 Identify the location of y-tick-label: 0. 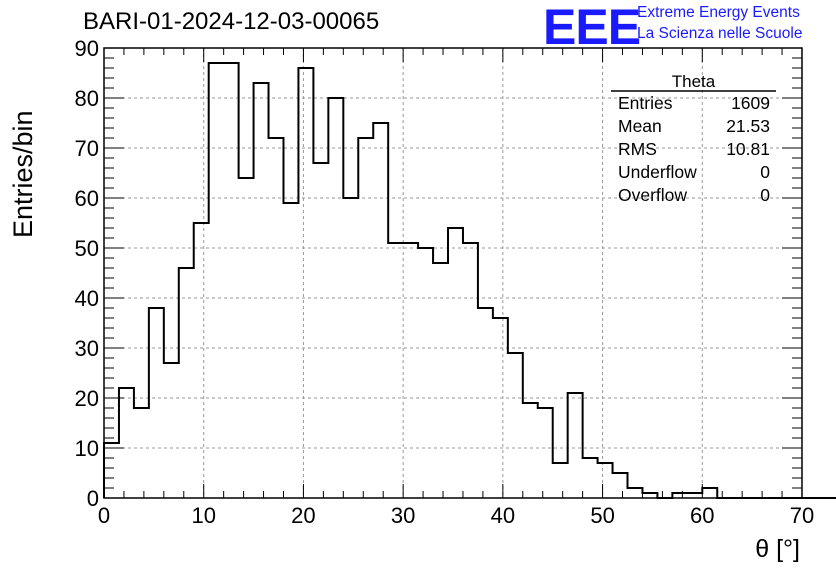
(93, 498).